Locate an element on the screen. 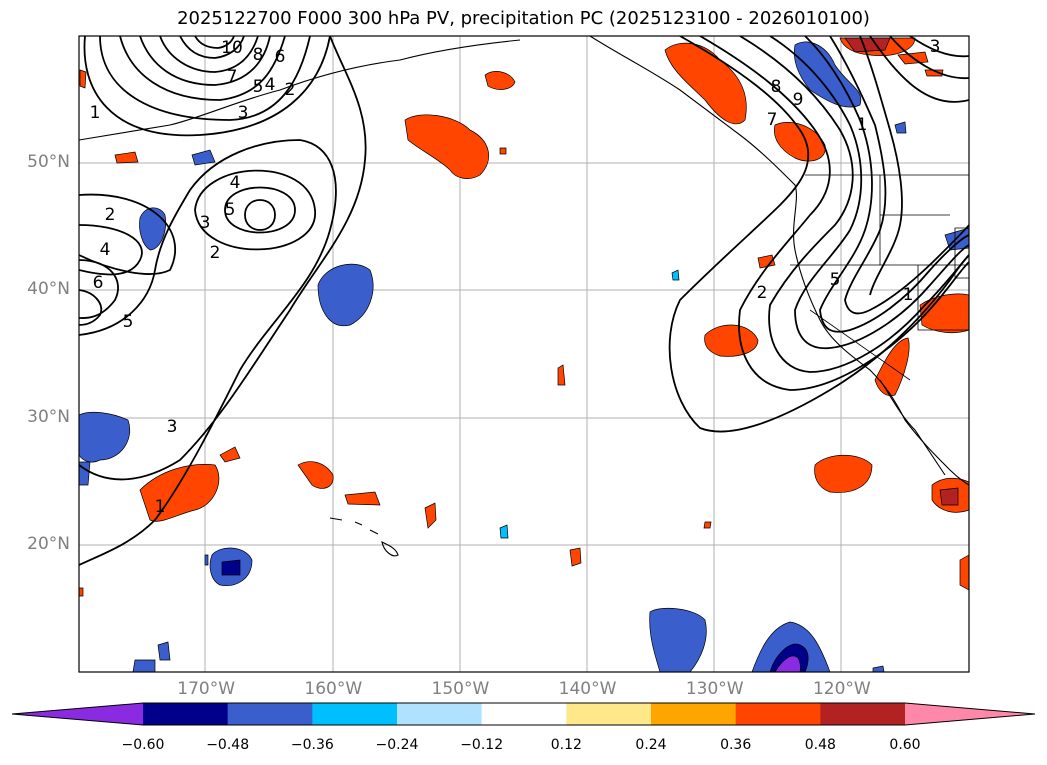  lat-label: 20°N is located at coordinates (48, 543).